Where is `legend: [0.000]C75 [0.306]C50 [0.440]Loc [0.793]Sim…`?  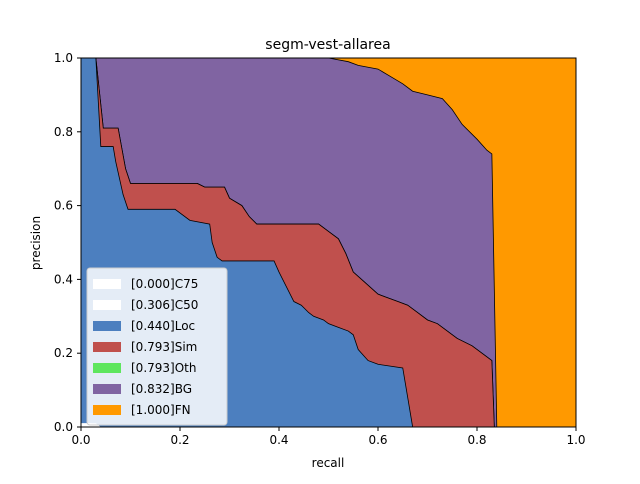 legend: [0.000]C75 [0.306]C50 [0.440]Loc [0.793]Sim… is located at coordinates (157, 346).